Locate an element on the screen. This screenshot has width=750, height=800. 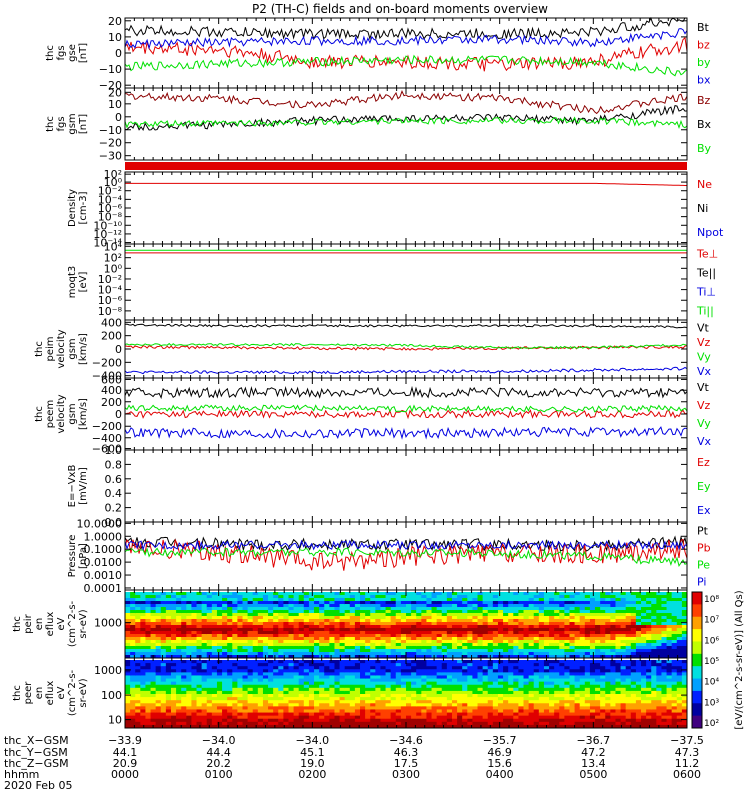
series-line-by is located at coordinates (406, 65).